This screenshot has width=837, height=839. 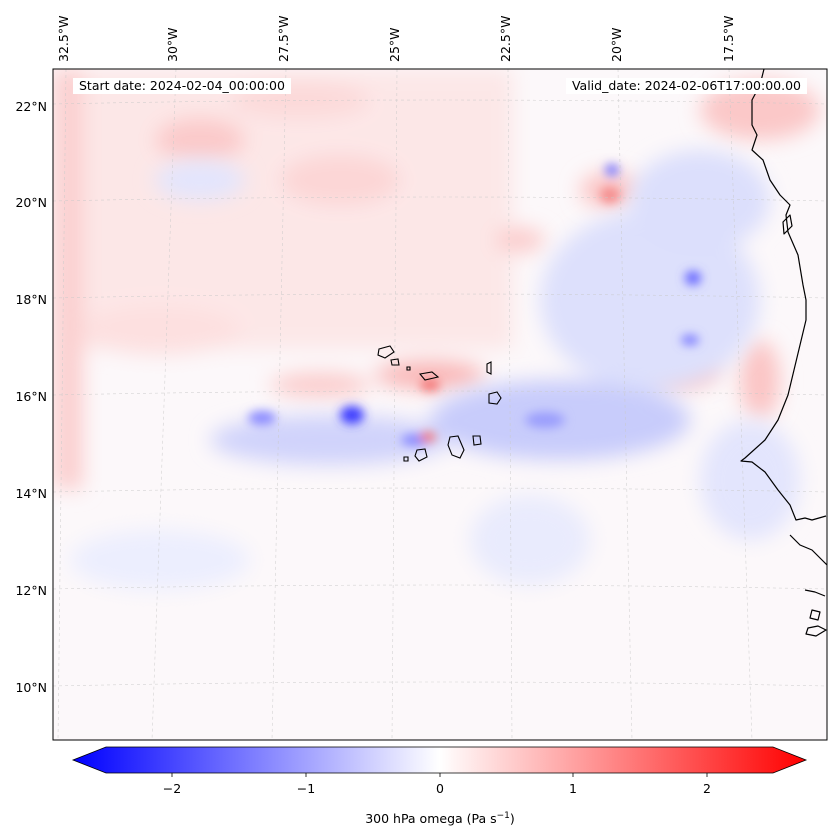 What do you see at coordinates (283, 39) in the screenshot?
I see `lon-label: 27.5°W` at bounding box center [283, 39].